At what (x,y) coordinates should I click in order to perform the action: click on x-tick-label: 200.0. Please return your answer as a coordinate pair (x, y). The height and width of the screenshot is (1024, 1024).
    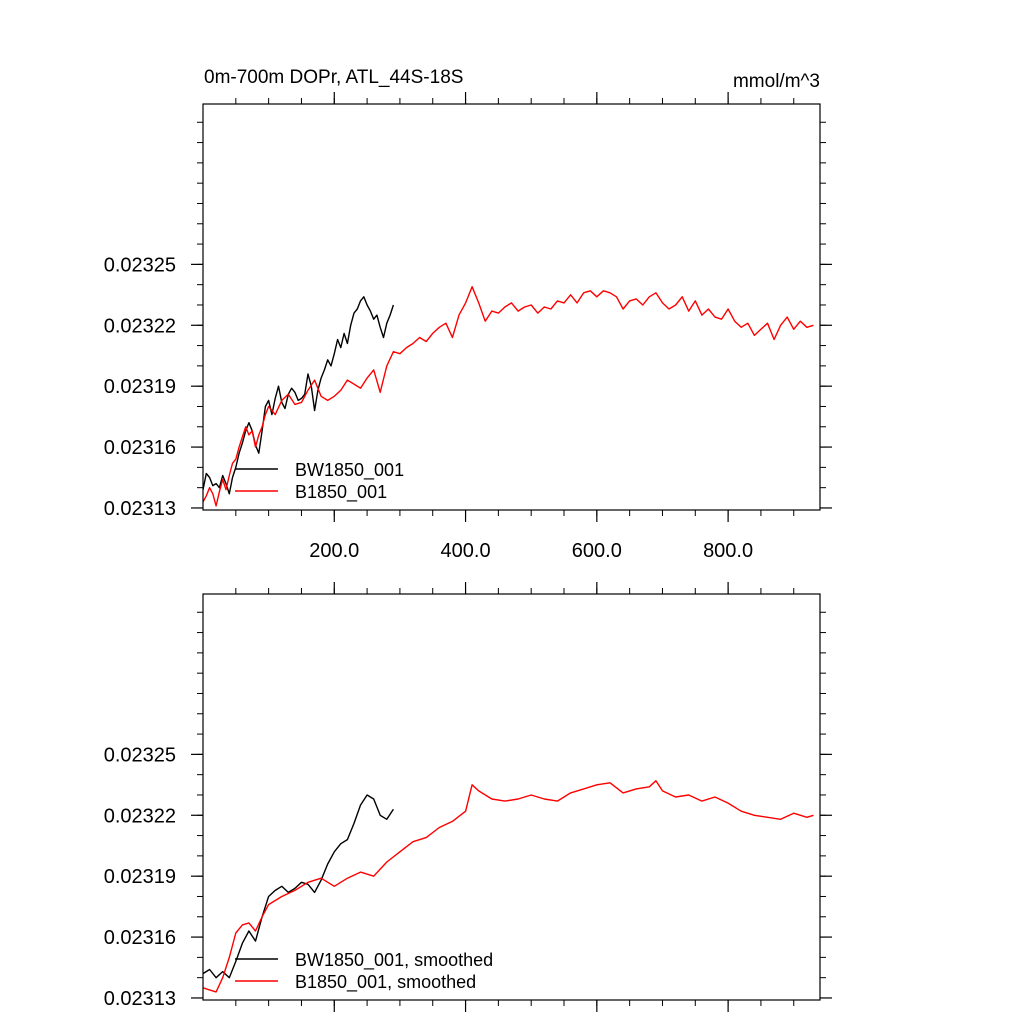
    Looking at the image, I should click on (334, 551).